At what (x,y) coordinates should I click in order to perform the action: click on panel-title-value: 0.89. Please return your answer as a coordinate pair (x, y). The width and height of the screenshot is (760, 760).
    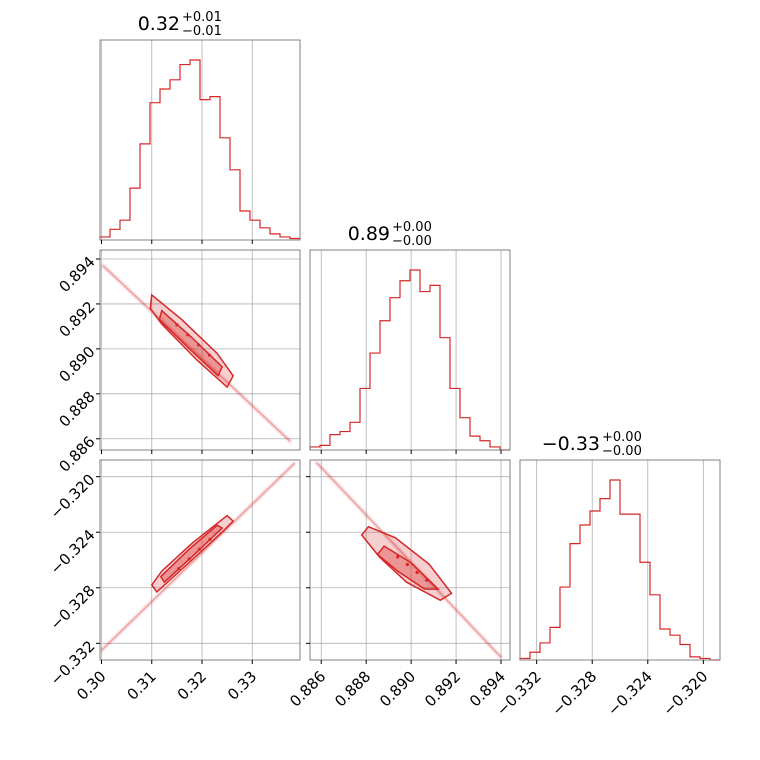
    Looking at the image, I should click on (369, 234).